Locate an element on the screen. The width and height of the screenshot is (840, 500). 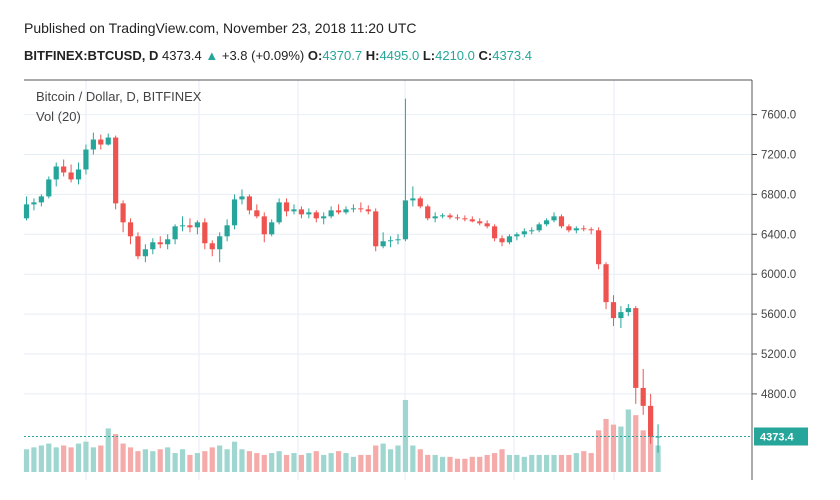
symbol-label: BITFINEX:BTCUSD, D is located at coordinates (91, 55).